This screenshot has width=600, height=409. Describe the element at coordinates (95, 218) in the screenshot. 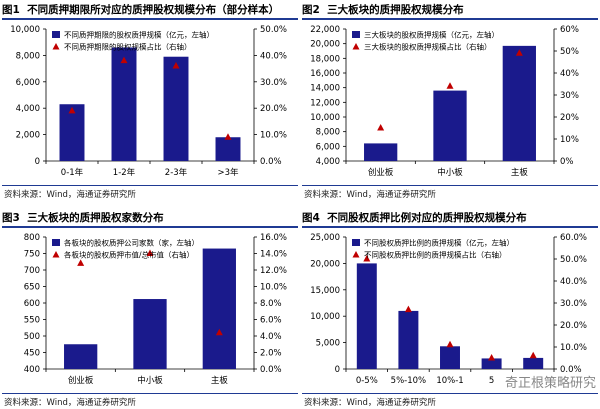

I see `figure-title: 三大板块的质押股权家数分布` at that location.